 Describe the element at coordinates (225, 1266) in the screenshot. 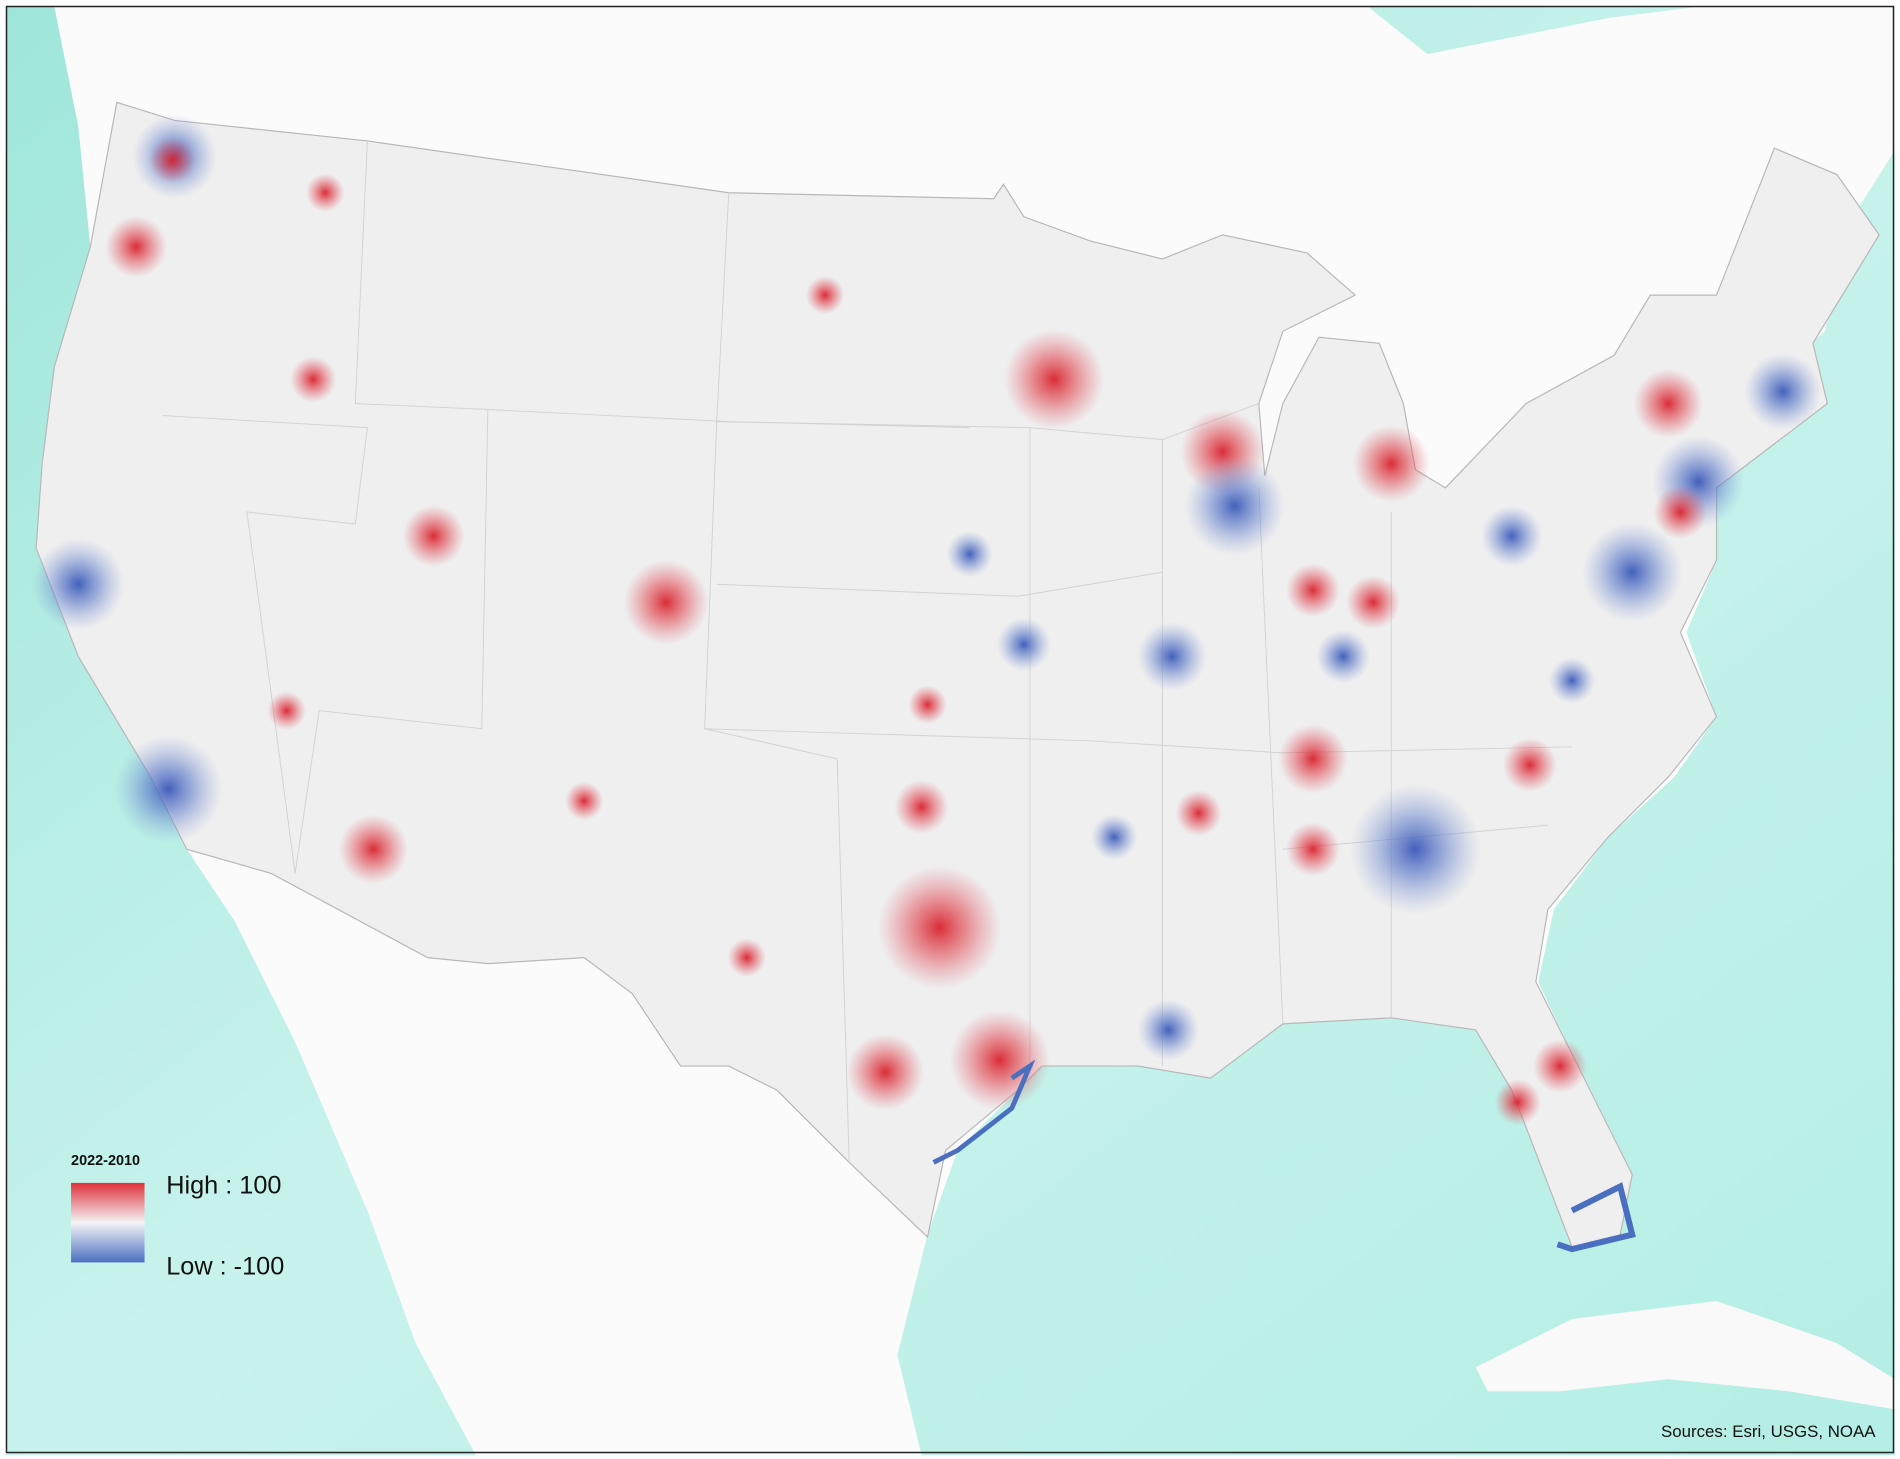

I see `legend-low: Low : -100` at that location.